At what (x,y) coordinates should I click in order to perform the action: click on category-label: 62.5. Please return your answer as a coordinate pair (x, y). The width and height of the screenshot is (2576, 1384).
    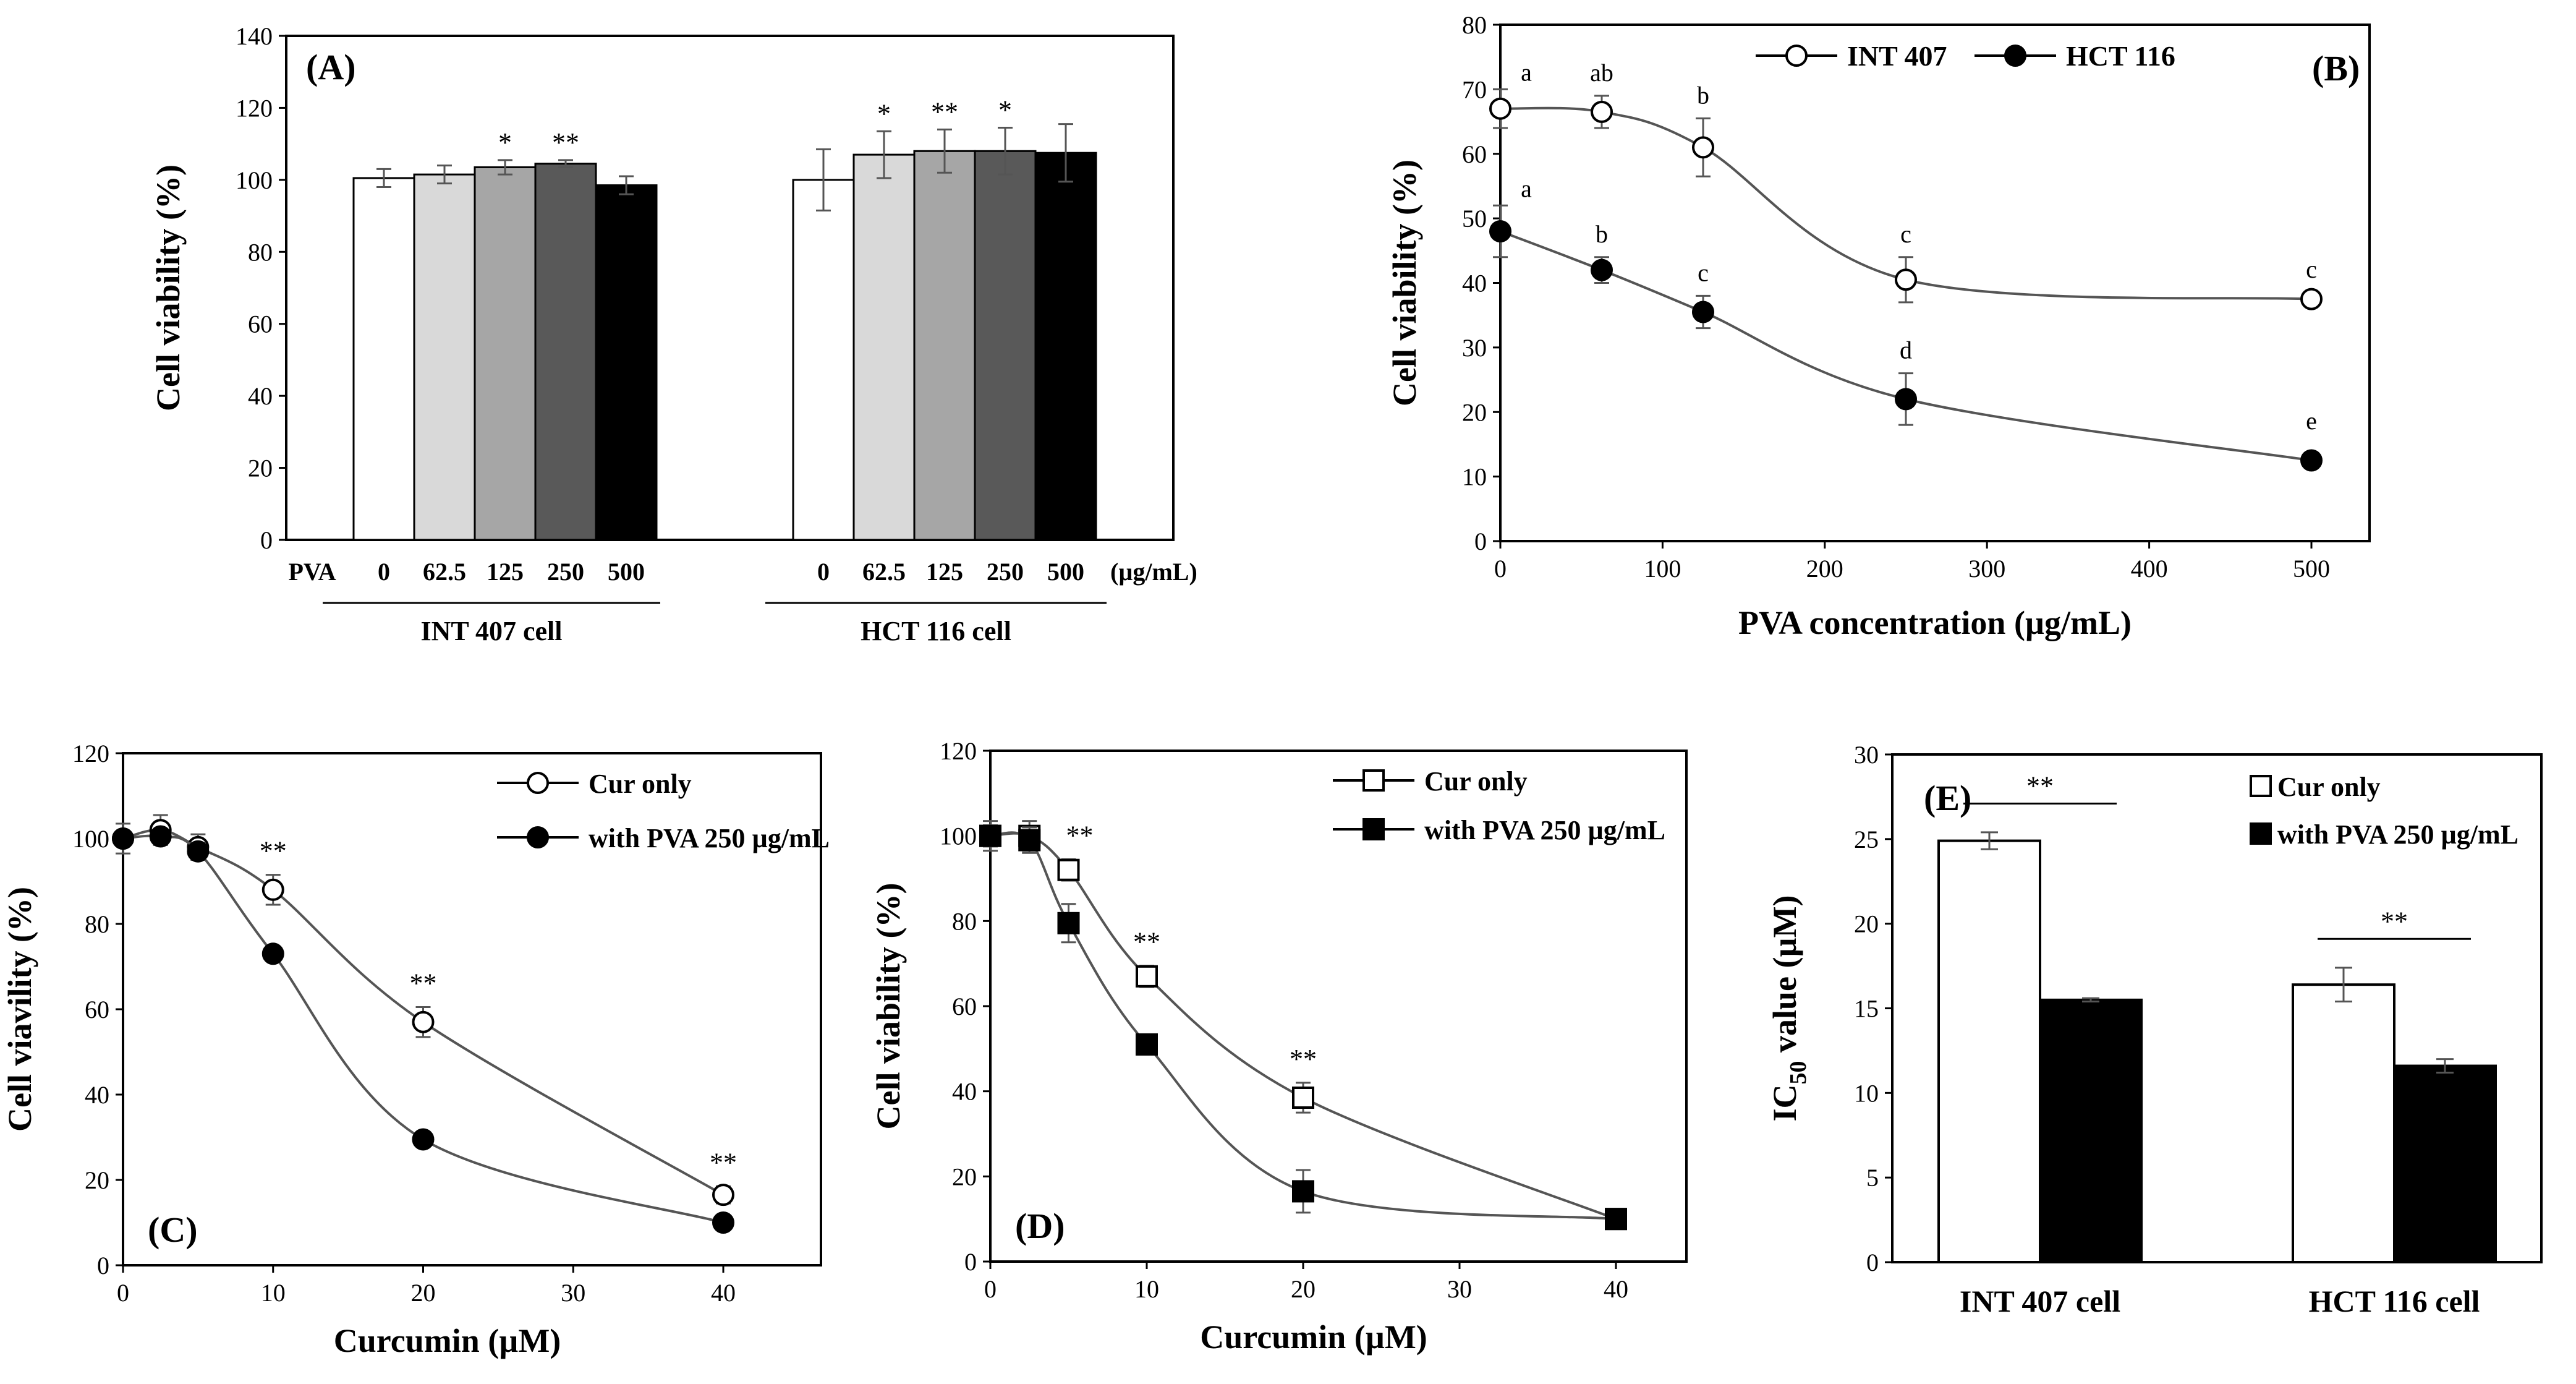
    Looking at the image, I should click on (444, 572).